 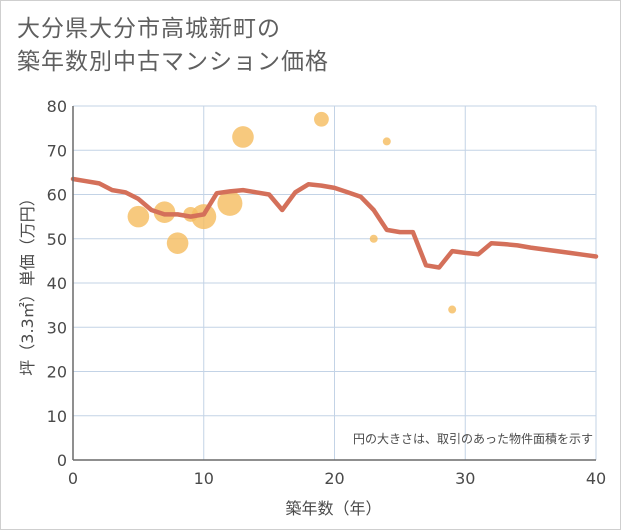 I want to click on y-axis-label: 坪（3.3㎡）単価（万円）, so click(x=27, y=282).